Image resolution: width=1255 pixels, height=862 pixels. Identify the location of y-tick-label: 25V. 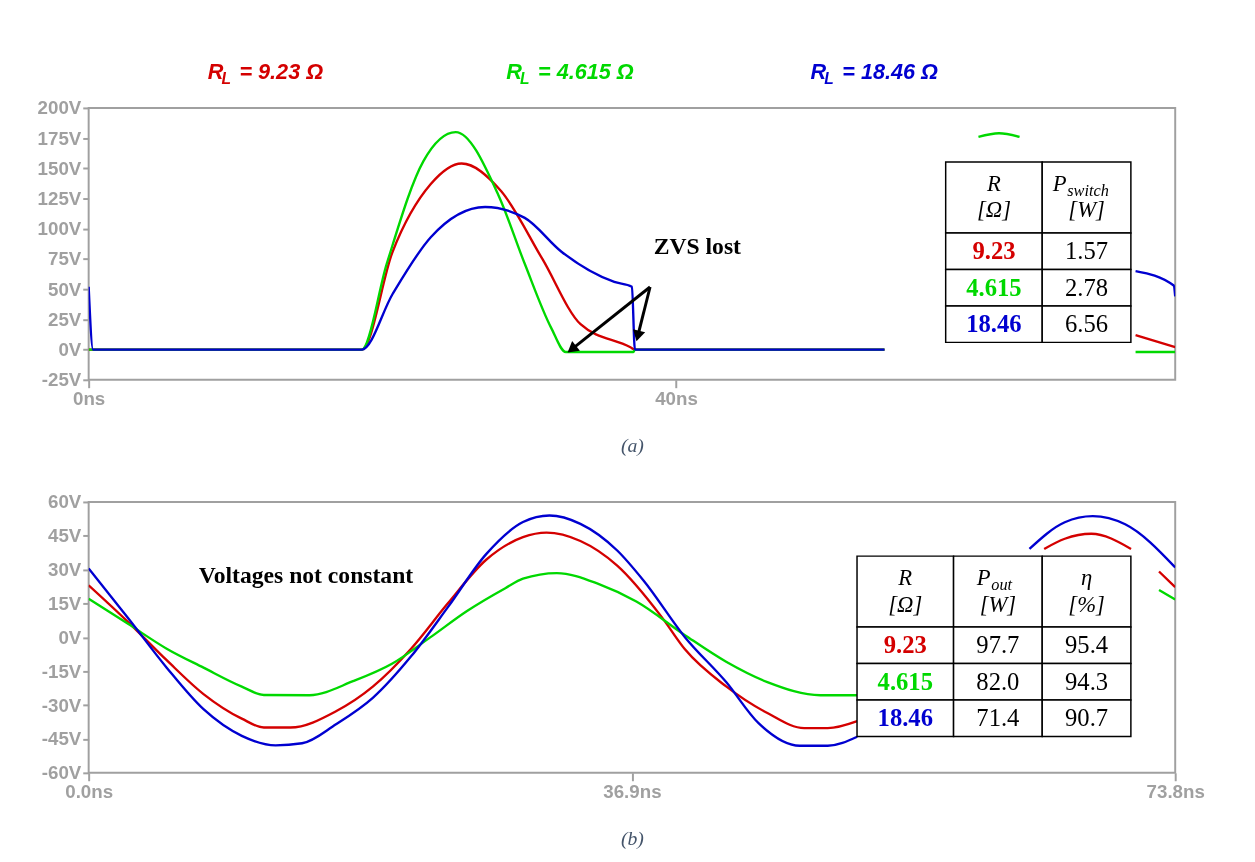
(64, 319).